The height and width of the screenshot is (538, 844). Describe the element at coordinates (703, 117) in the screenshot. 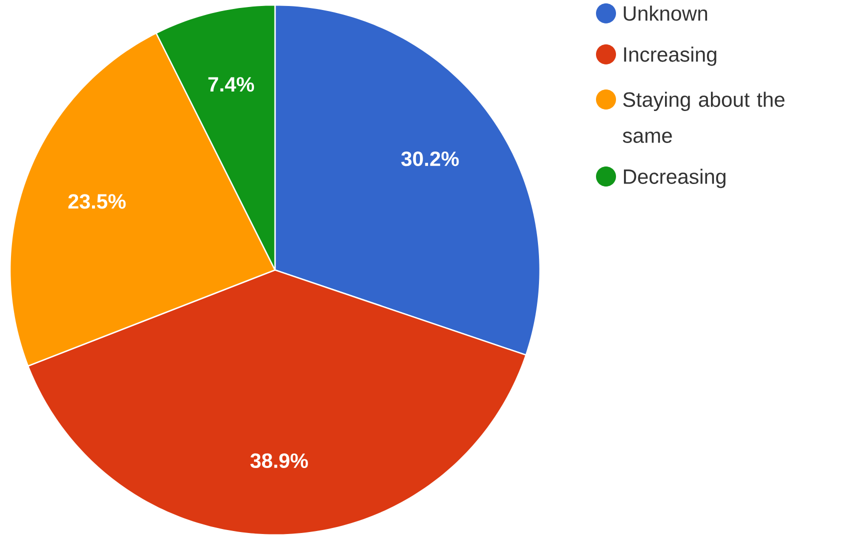

I see `legend-label: Staying about the same` at that location.